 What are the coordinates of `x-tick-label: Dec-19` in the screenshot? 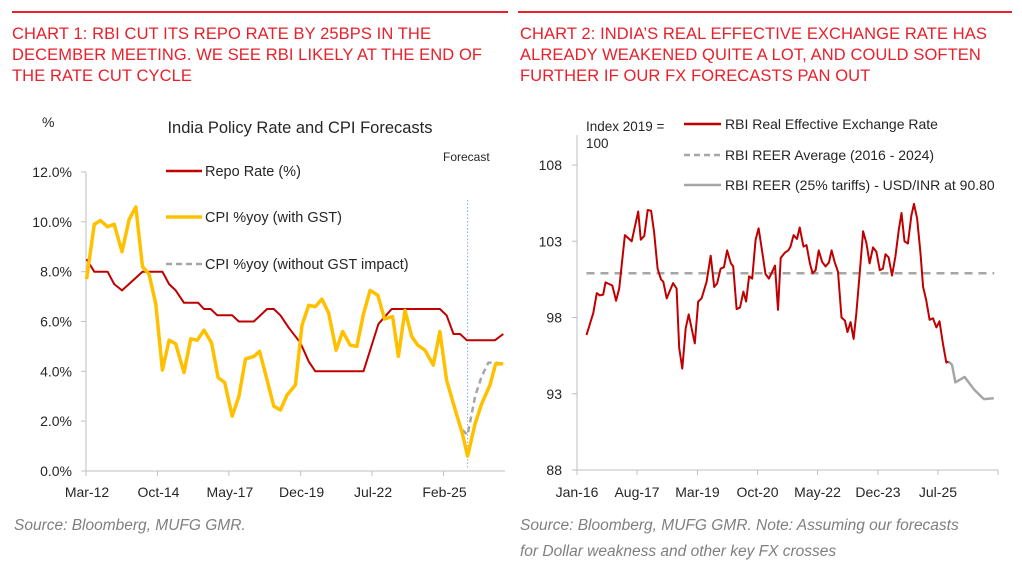 It's located at (301, 492).